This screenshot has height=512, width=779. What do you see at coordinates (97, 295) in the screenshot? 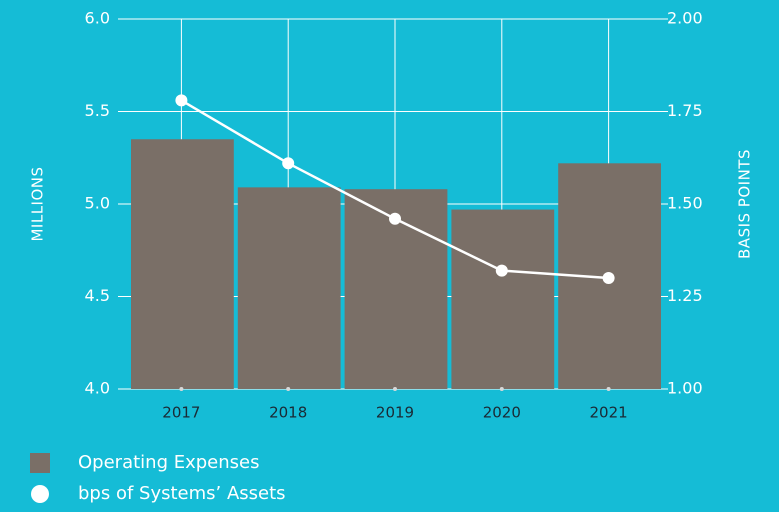
I see `y-tick-label: 4.5` at bounding box center [97, 295].